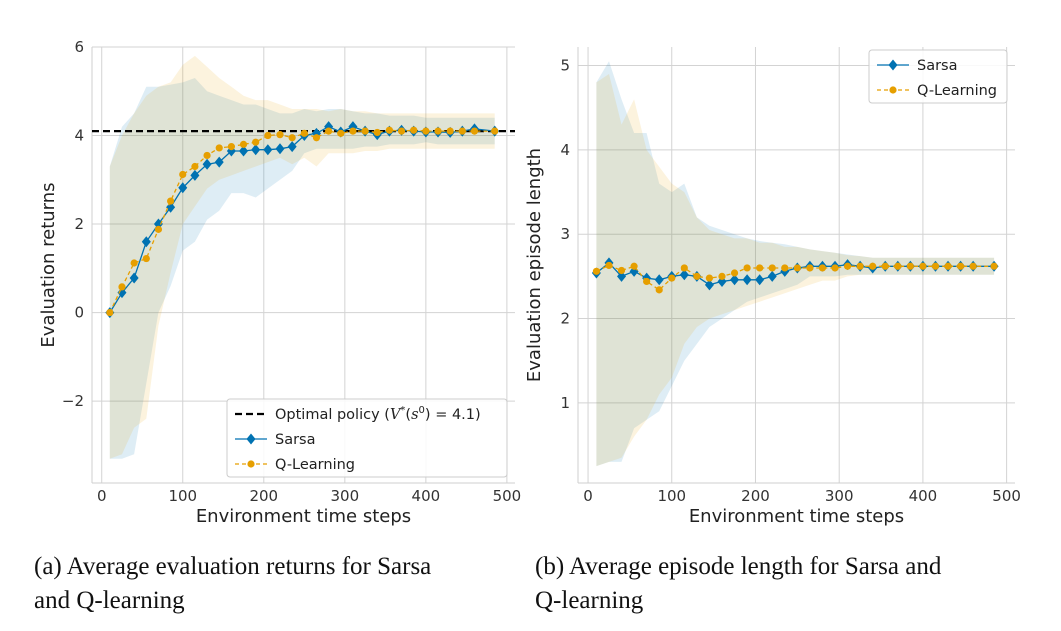 The height and width of the screenshot is (631, 1061). I want to click on y-axis-label: Evaluation episode length, so click(534, 265).